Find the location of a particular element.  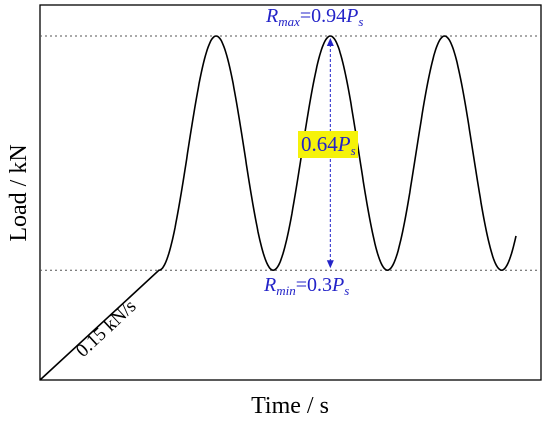

rmax-label: Rmax=0.94Ps is located at coordinates (314, 17).